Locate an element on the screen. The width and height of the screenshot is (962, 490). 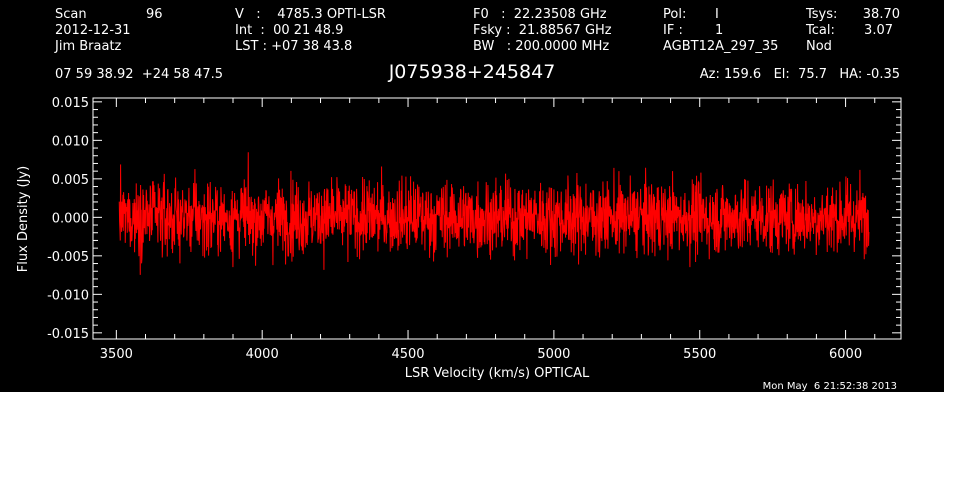
y-axis-label: Flux Density (Jy) is located at coordinates (23, 219).